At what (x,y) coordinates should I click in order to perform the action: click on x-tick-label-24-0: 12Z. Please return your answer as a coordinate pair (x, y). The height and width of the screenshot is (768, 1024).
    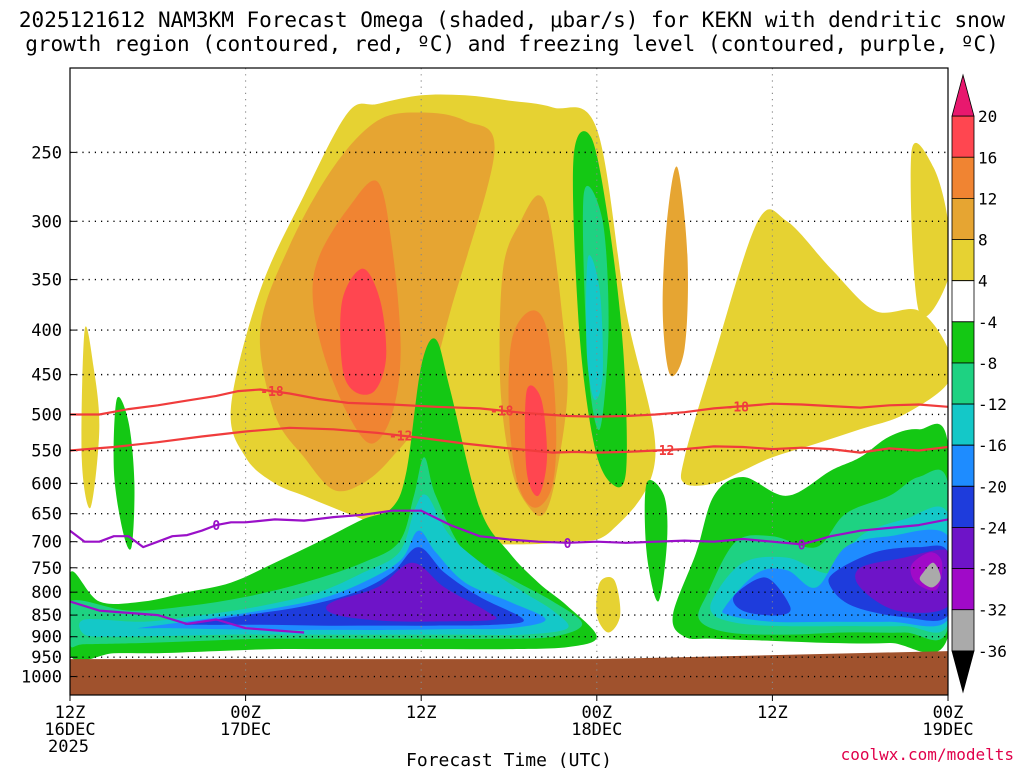
    Looking at the image, I should click on (421, 713).